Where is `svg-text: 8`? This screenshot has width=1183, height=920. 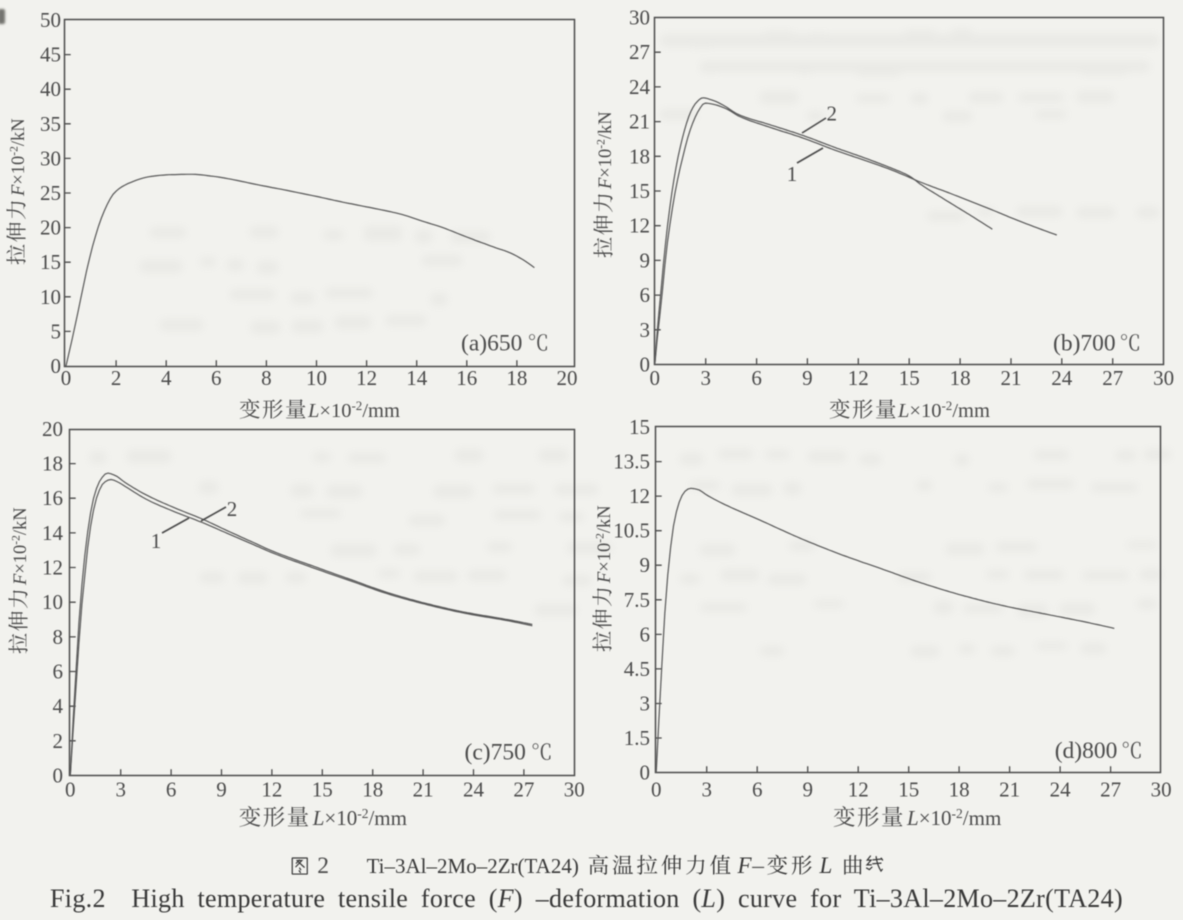
svg-text: 8 is located at coordinates (266, 378).